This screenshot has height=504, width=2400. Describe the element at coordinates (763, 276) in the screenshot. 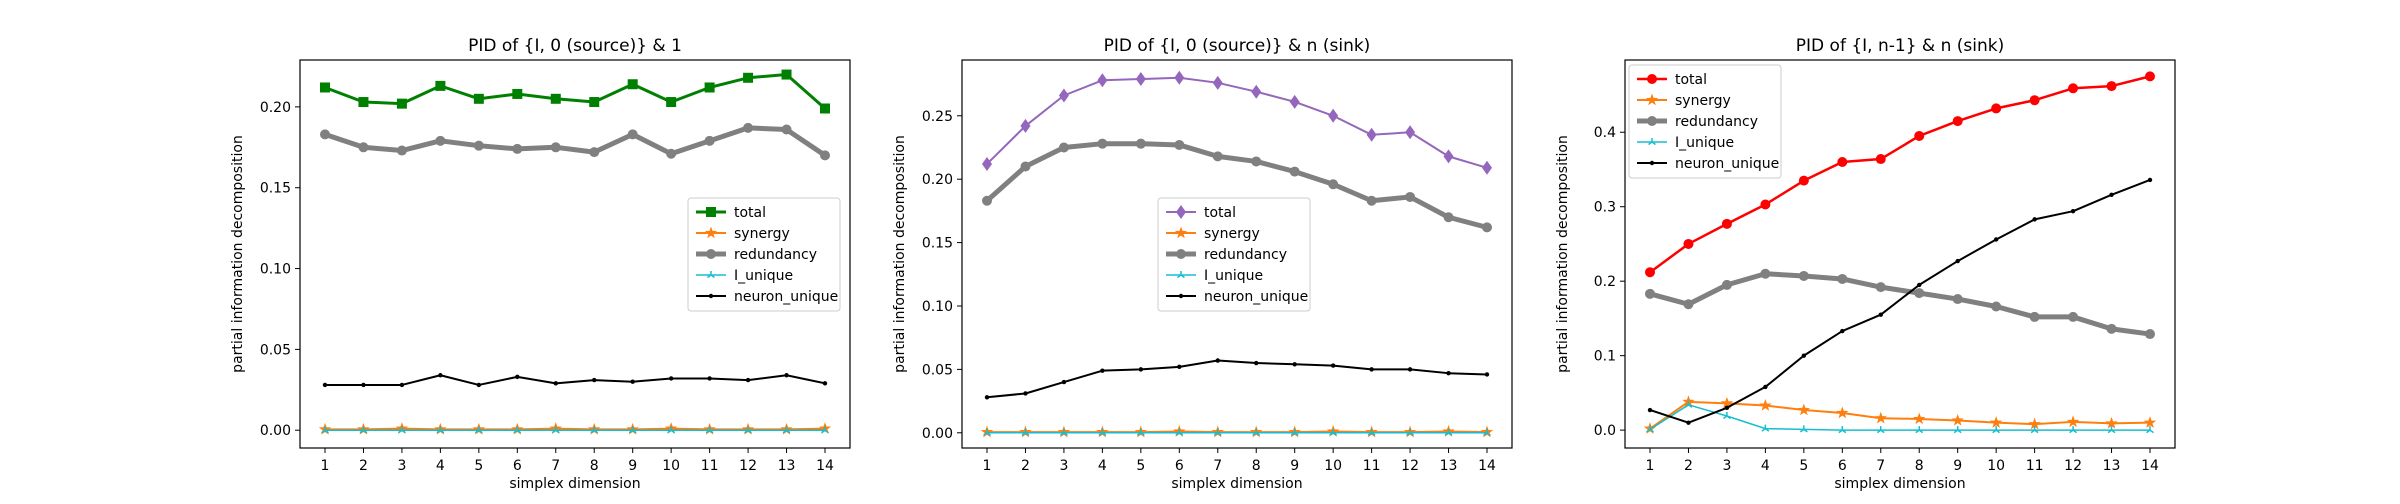

I see `legend-label-I_unique: I_unique` at that location.